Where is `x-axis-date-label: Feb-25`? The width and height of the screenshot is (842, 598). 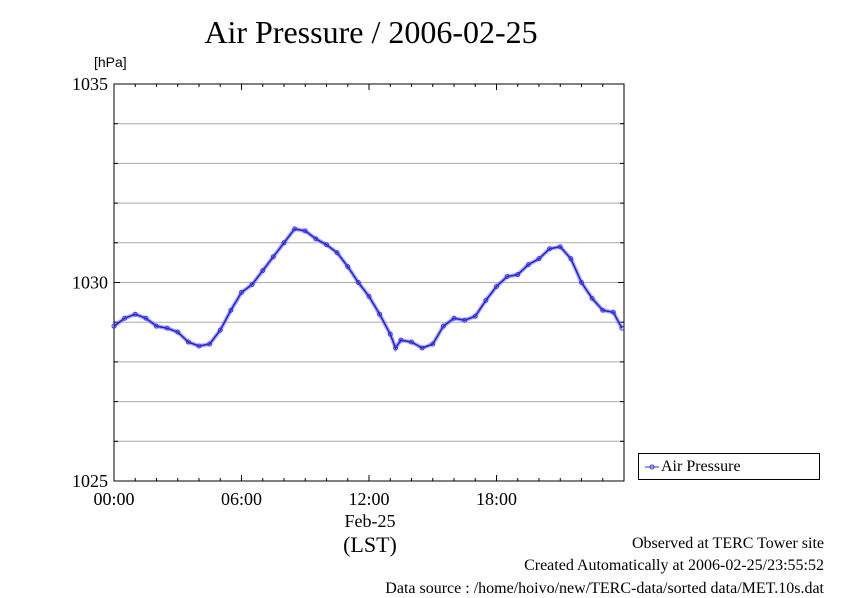
x-axis-date-label: Feb-25 is located at coordinates (370, 521).